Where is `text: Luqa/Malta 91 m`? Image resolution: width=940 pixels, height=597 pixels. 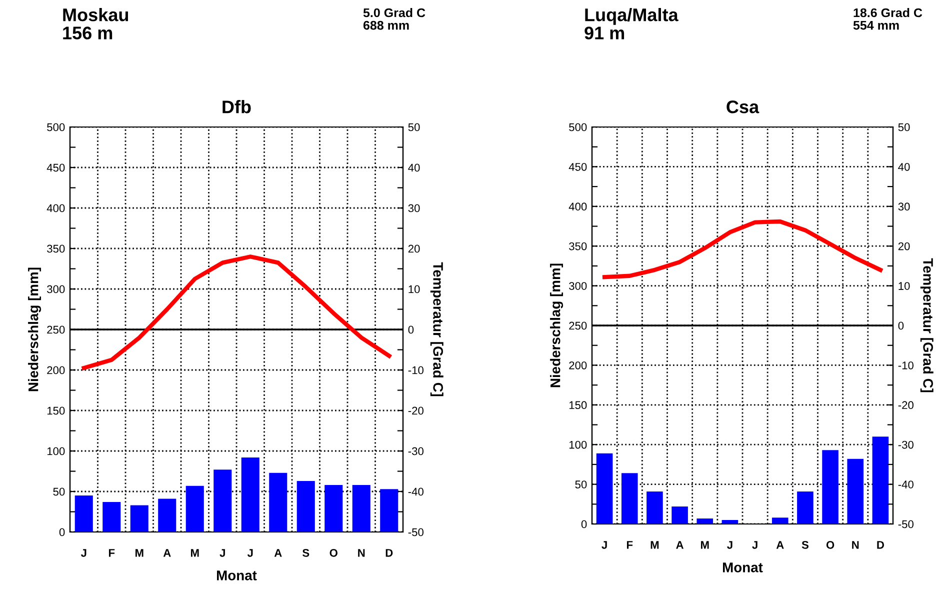
text: Luqa/Malta 91 m is located at coordinates (631, 24).